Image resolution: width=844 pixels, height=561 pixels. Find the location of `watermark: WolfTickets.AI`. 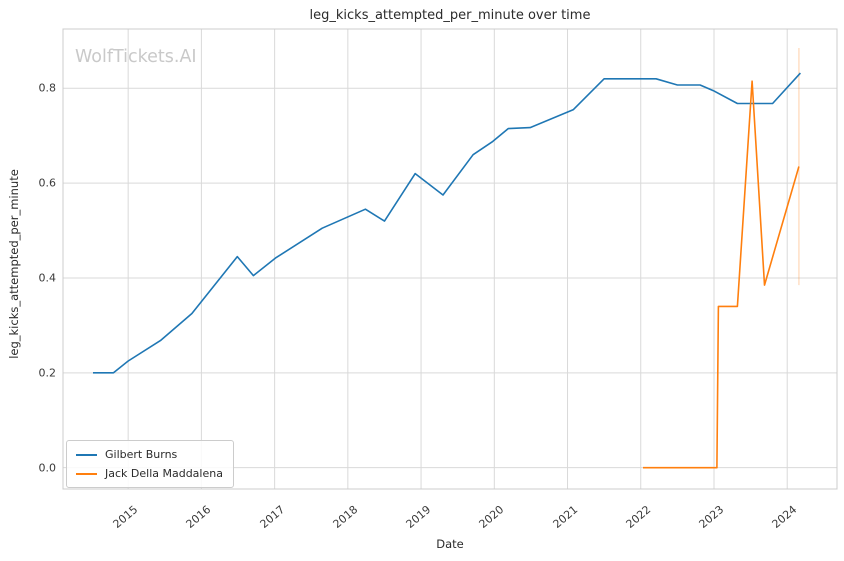

watermark: WolfTickets.AI is located at coordinates (136, 57).